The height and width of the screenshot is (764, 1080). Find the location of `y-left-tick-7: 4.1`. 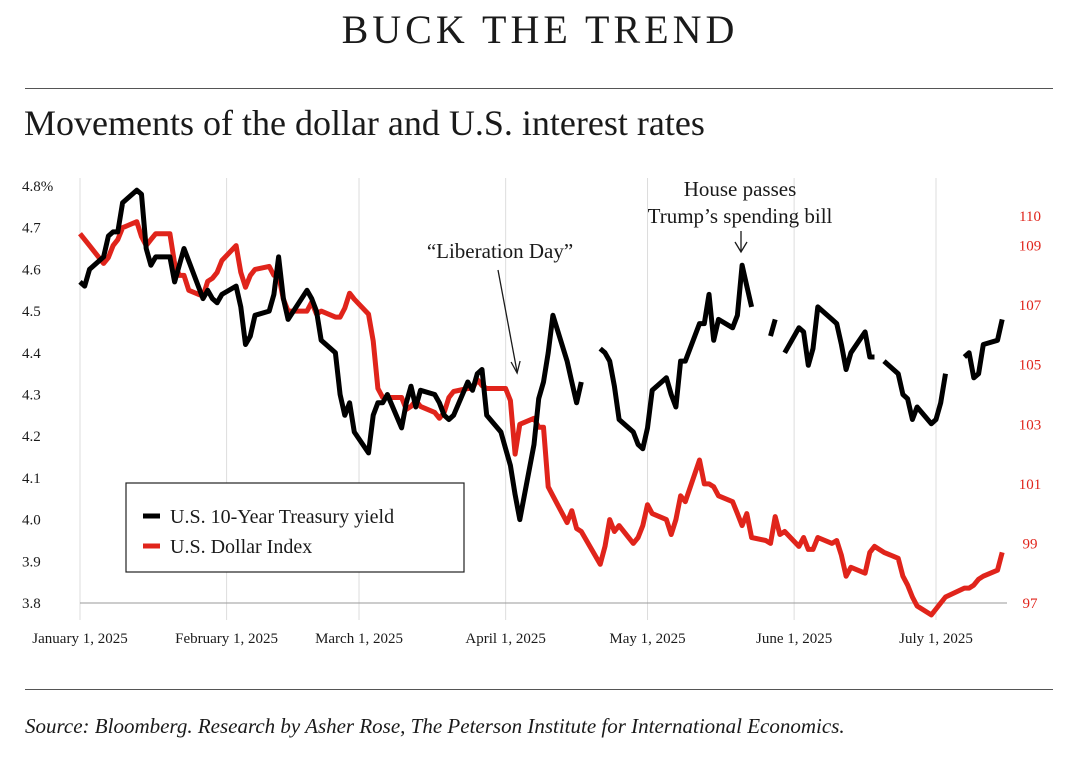

y-left-tick-7: 4.1 is located at coordinates (31, 479).